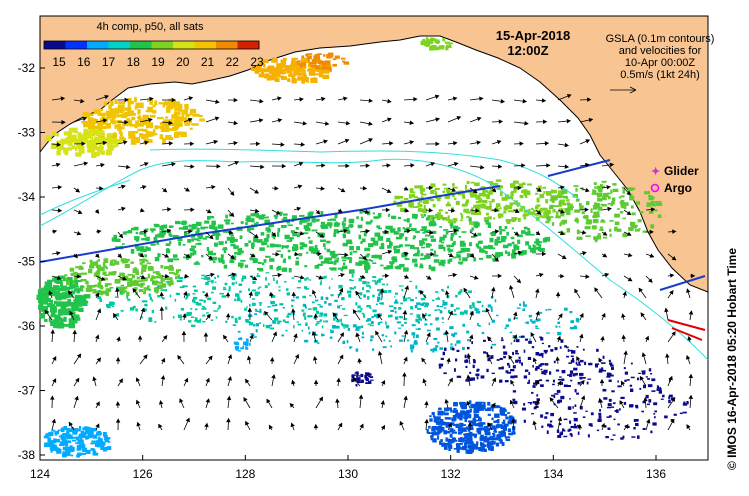 The image size is (749, 496). What do you see at coordinates (27, 262) in the screenshot?
I see `y-tick-label: -35` at bounding box center [27, 262].